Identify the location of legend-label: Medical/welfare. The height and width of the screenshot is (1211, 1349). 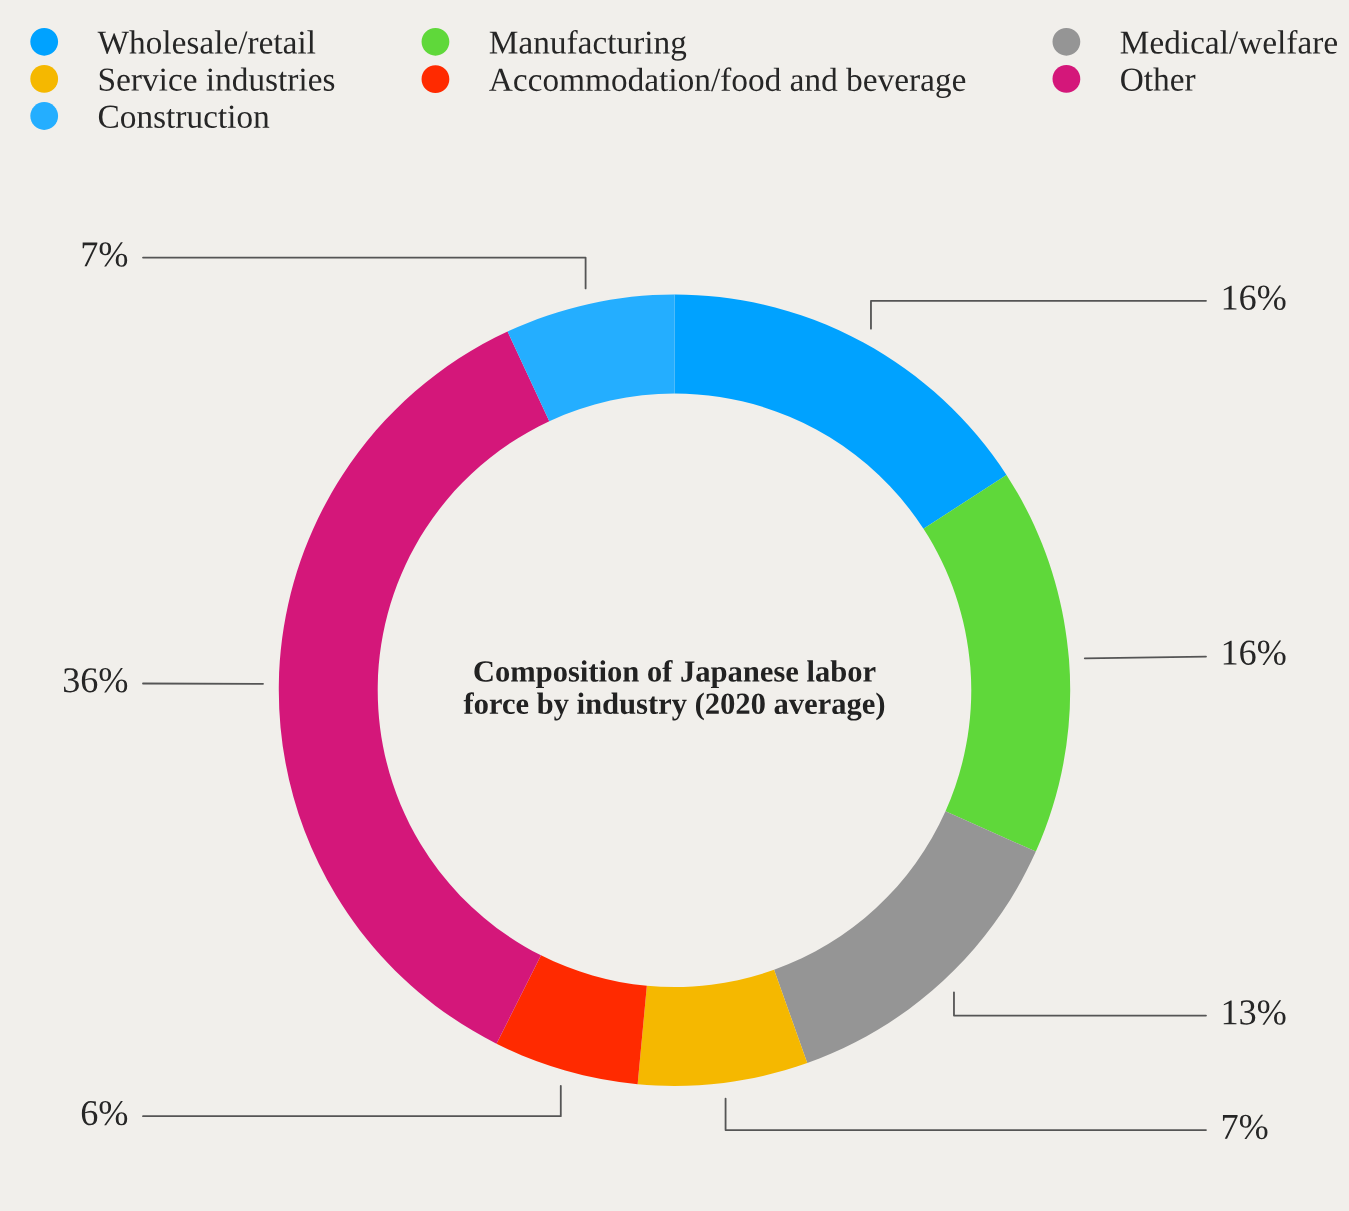
(1228, 42).